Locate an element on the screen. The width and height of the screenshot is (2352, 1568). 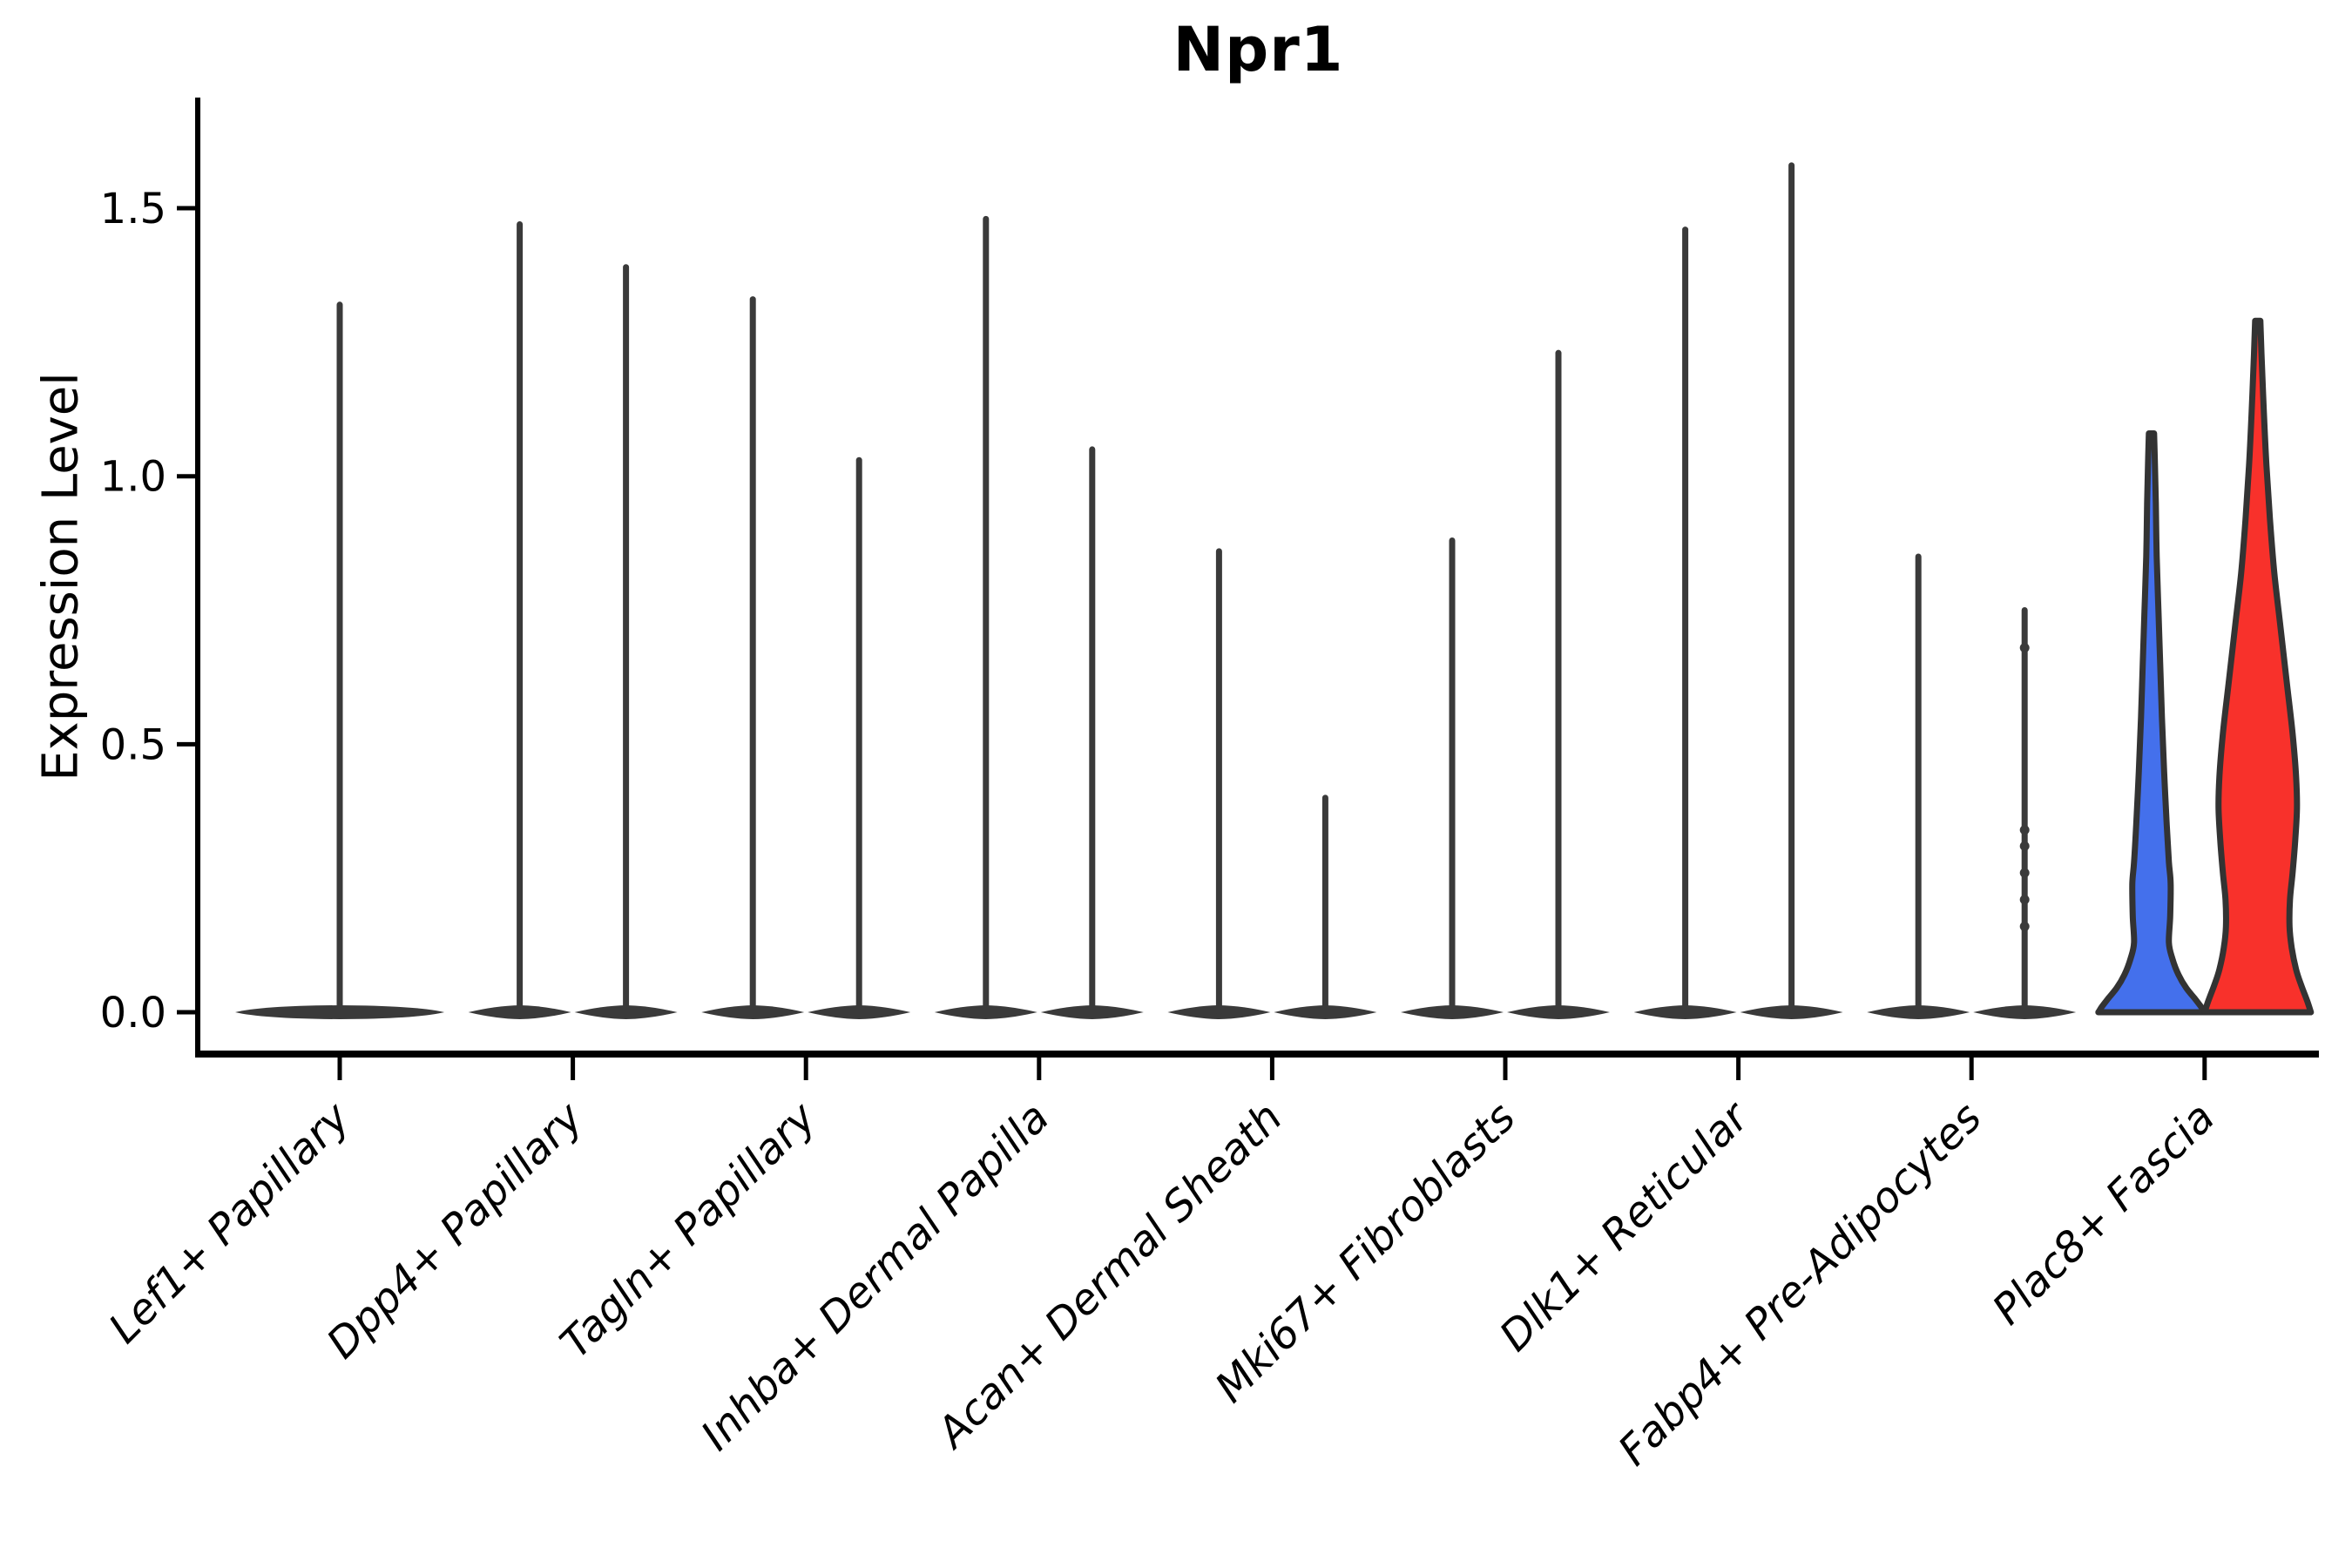
x-category-label: Lef1+ Papillary is located at coordinates (230, 1222).